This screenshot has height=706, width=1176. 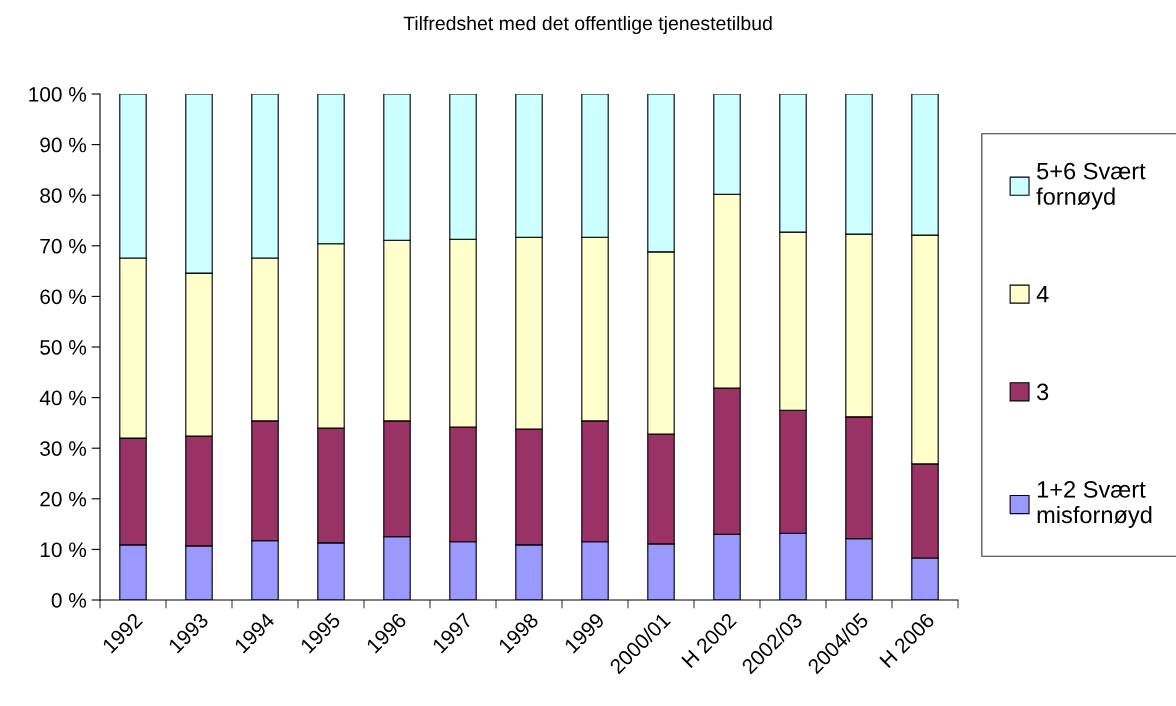 I want to click on y-tick-label: 10 %, so click(x=63, y=550).